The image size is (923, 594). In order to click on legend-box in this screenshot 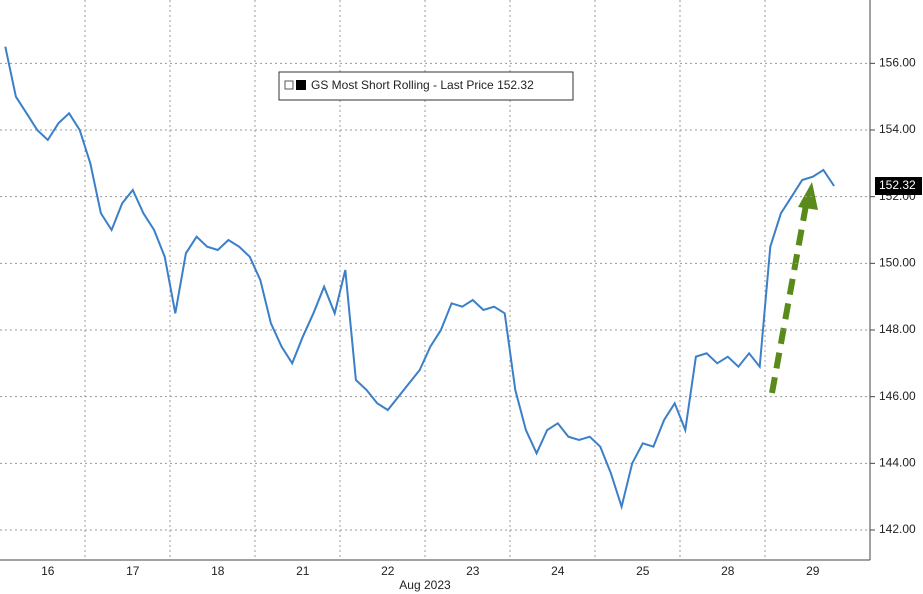, I will do `click(426, 86)`.